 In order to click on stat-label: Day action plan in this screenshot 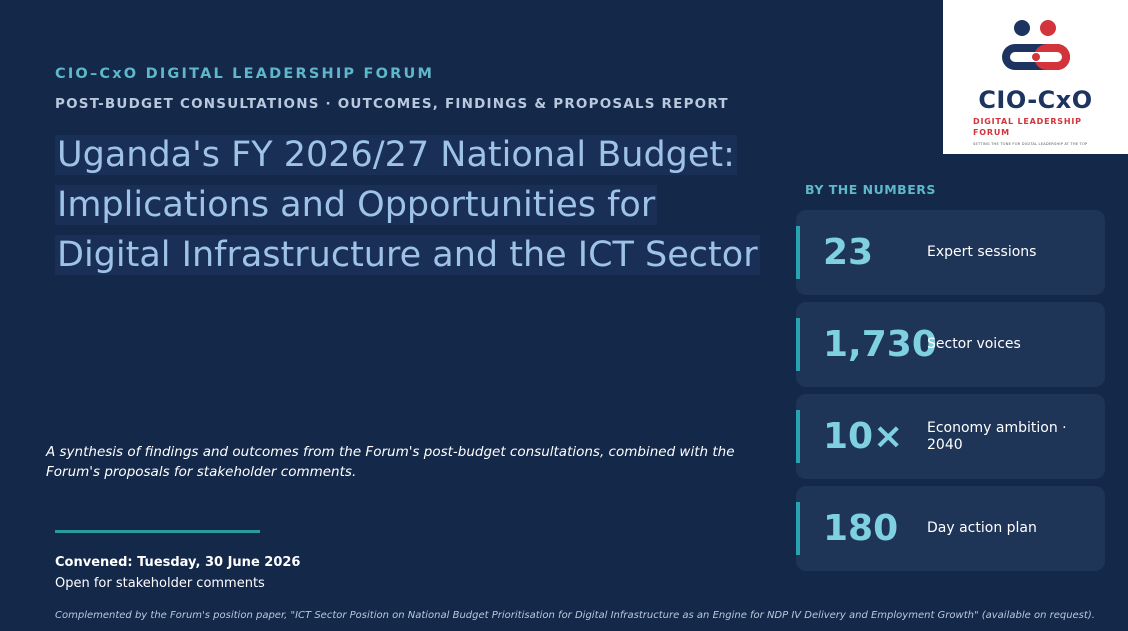, I will do `click(982, 528)`.